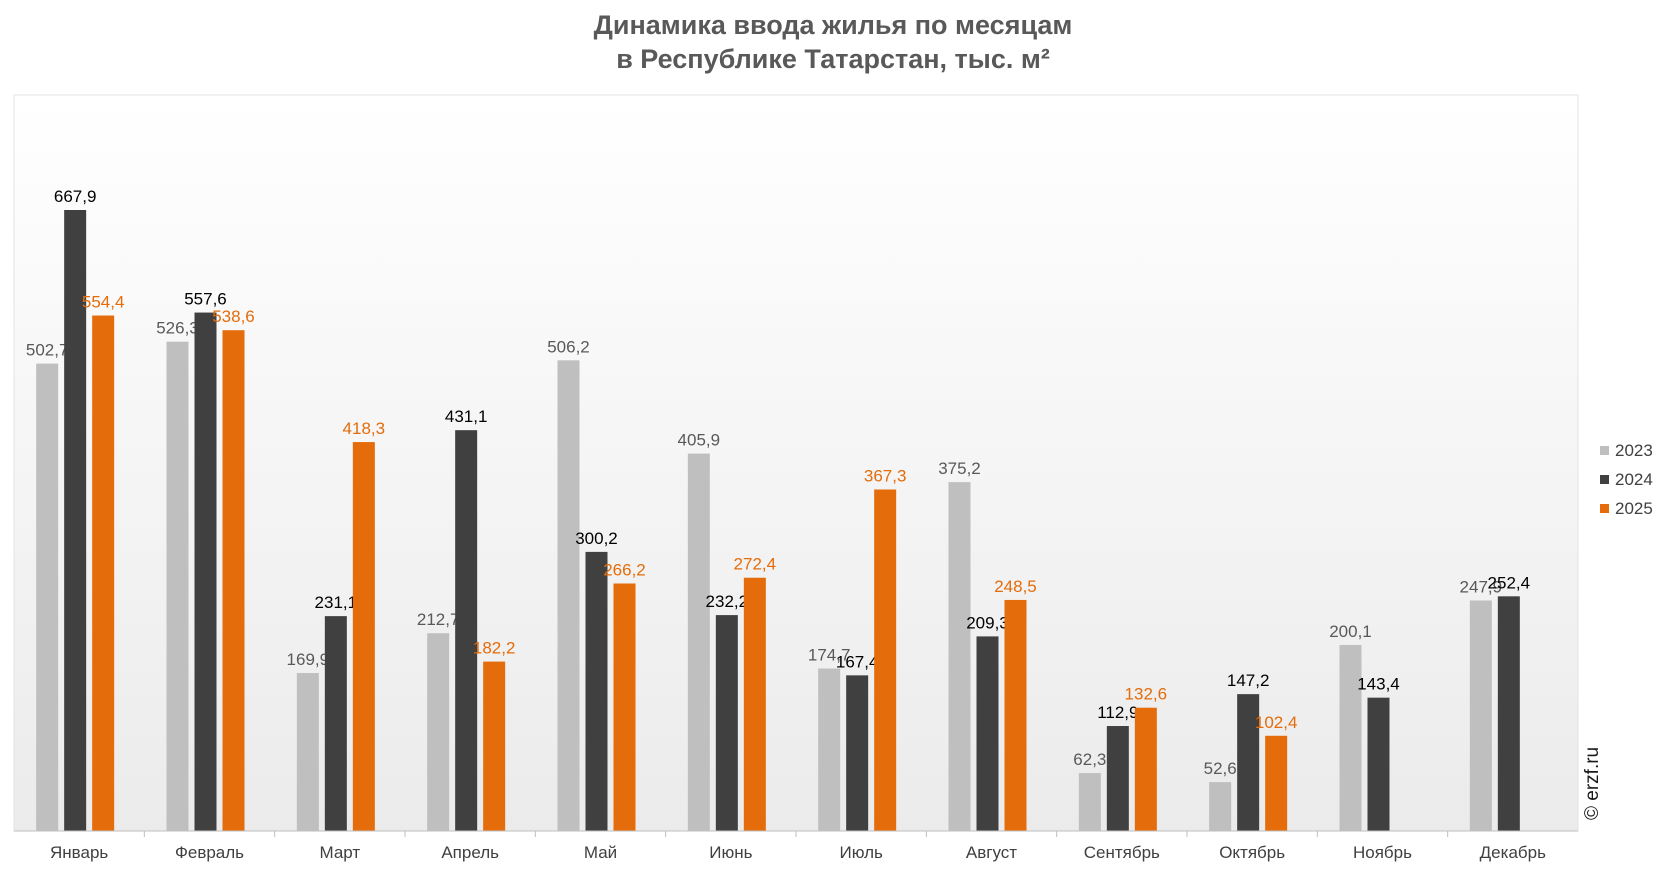  What do you see at coordinates (1252, 852) in the screenshot?
I see `x-tick-label-10: Октябрь` at bounding box center [1252, 852].